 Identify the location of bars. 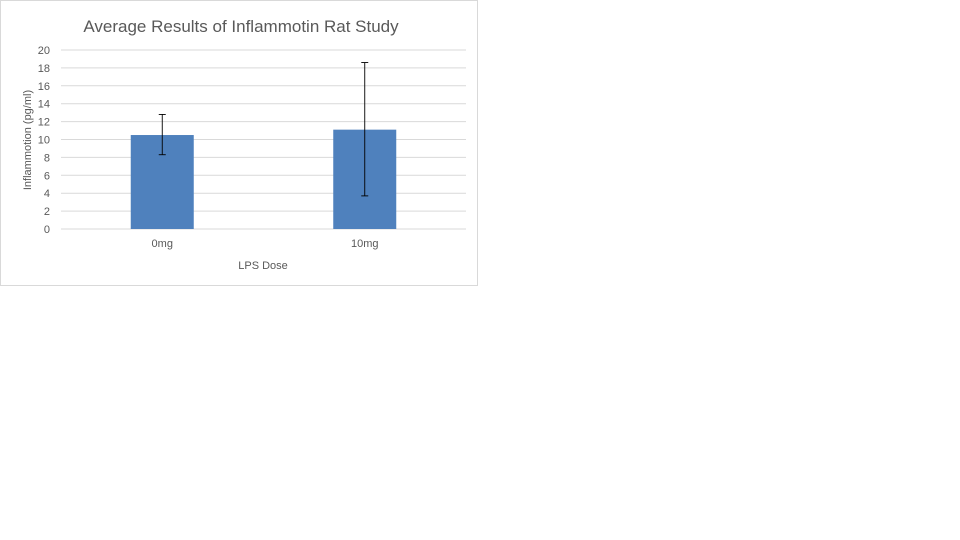
(263, 145).